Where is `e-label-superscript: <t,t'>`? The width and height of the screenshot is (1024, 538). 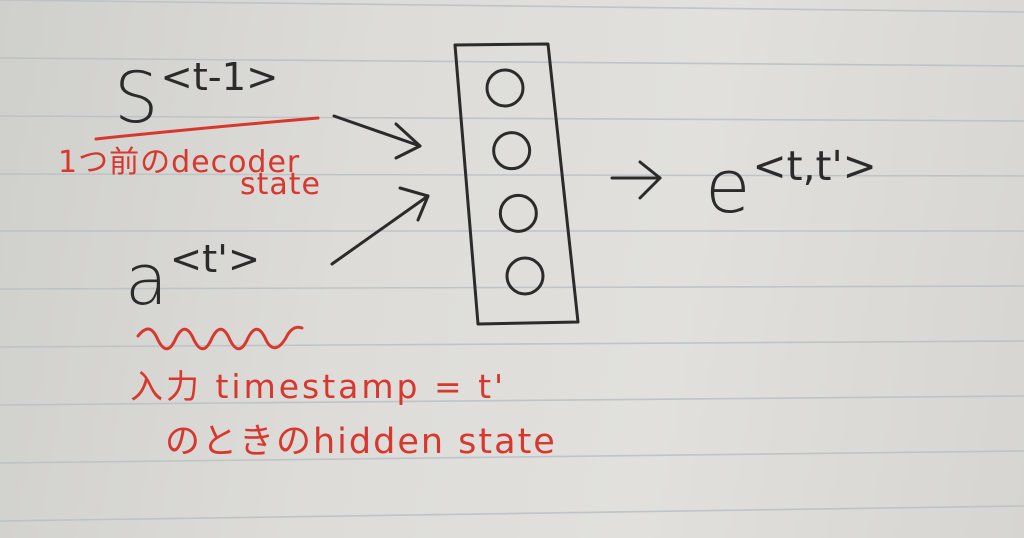
e-label-superscript: <t,t'> is located at coordinates (814, 165).